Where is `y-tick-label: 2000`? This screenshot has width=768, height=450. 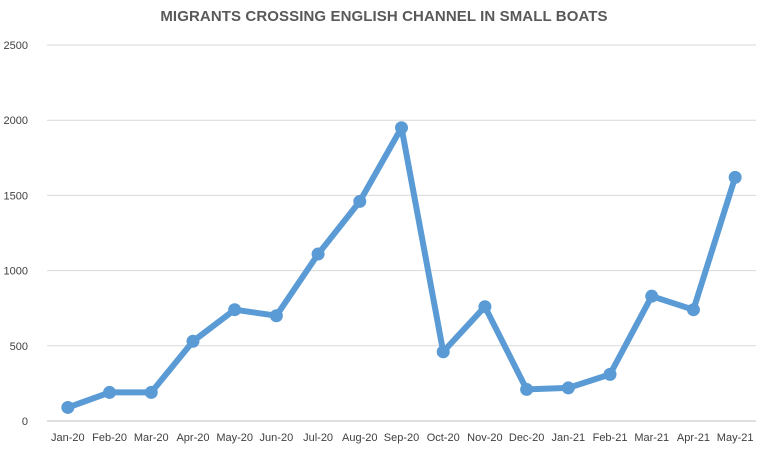
y-tick-label: 2000 is located at coordinates (16, 121).